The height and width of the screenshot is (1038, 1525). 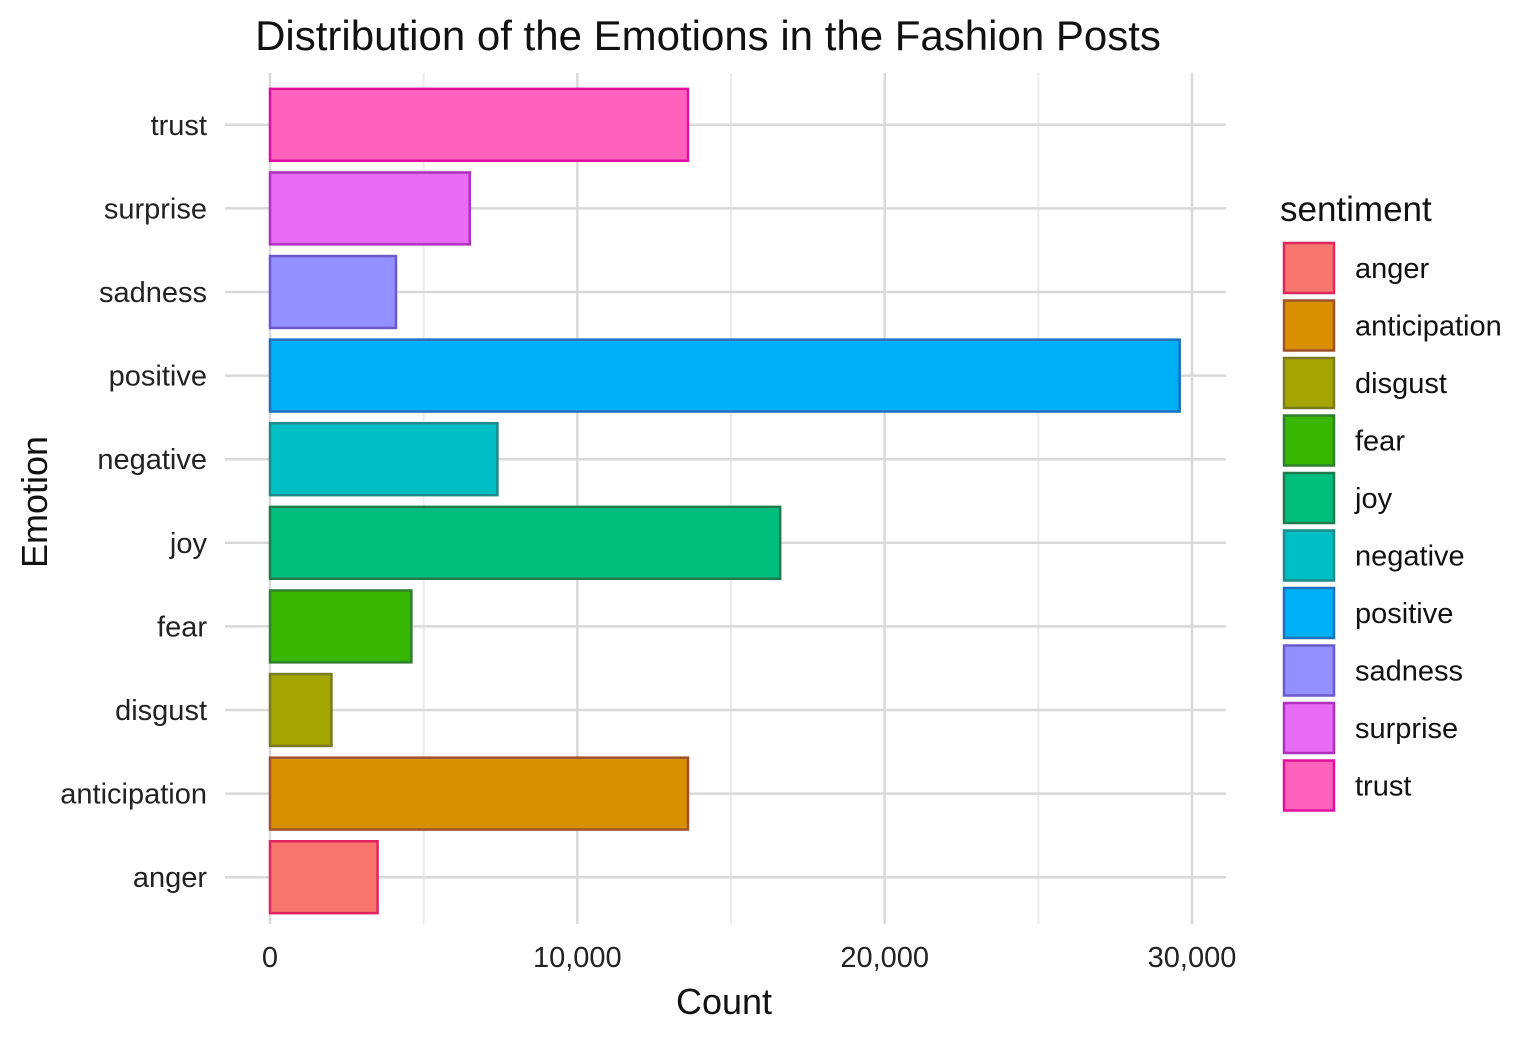 What do you see at coordinates (1309, 555) in the screenshot?
I see `legend-key-negative` at bounding box center [1309, 555].